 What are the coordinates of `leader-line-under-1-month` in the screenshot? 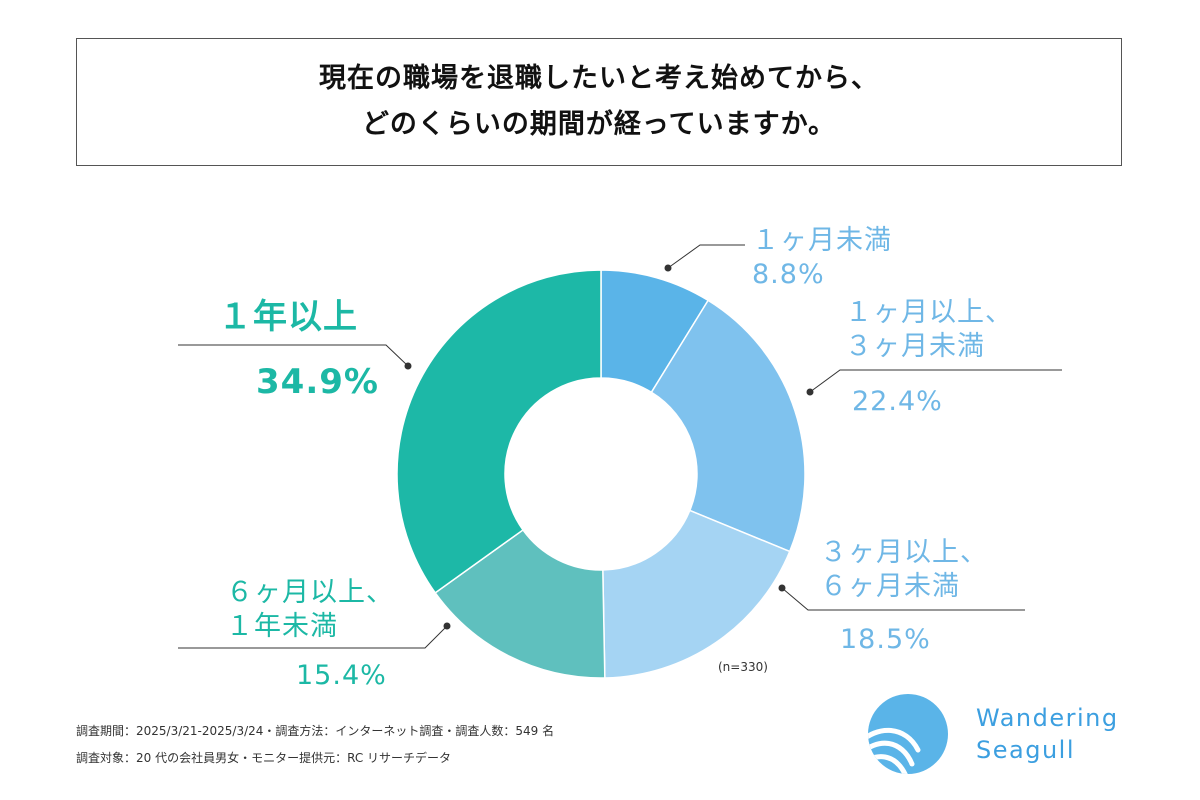 It's located at (706, 256).